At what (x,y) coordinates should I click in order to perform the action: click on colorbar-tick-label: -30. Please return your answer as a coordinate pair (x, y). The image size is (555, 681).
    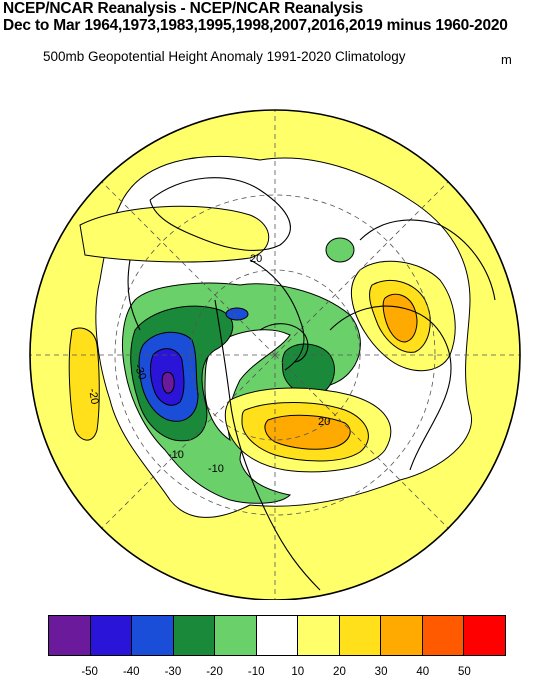
    Looking at the image, I should click on (173, 672).